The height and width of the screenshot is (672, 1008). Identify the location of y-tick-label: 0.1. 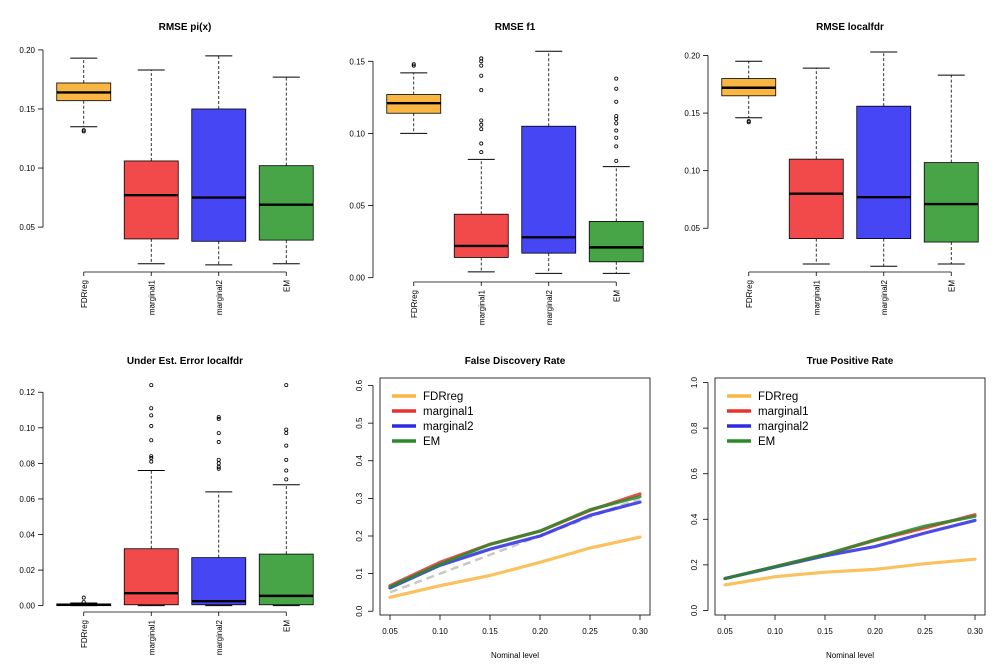
(359, 574).